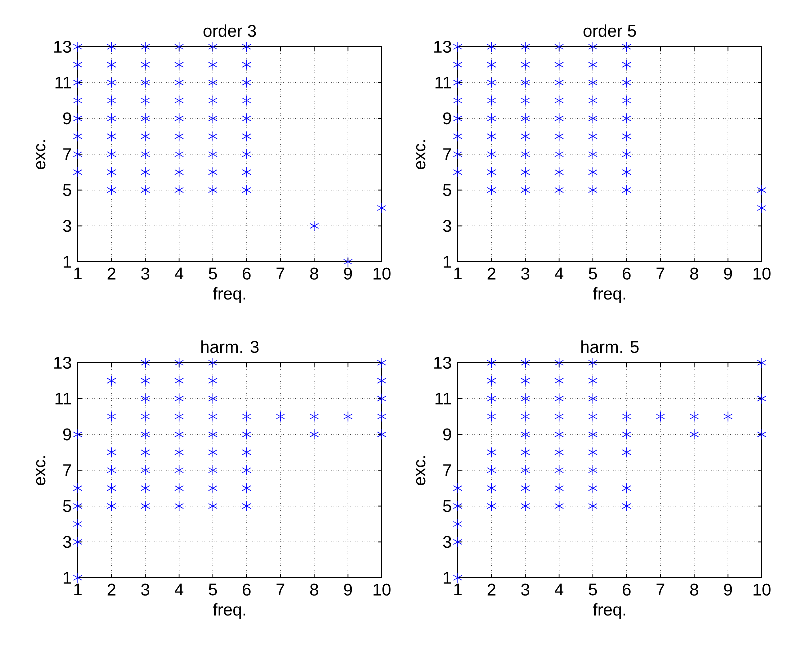 The image size is (798, 648). Describe the element at coordinates (68, 262) in the screenshot. I see `y-tick-label: 1` at that location.